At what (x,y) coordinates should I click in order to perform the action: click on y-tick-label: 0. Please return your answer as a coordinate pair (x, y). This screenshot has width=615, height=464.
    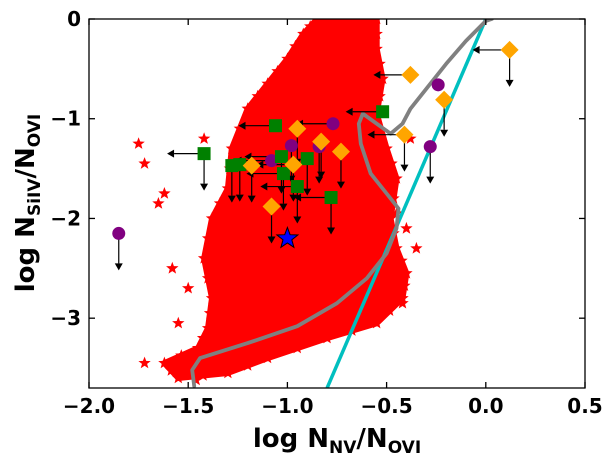
    Looking at the image, I should click on (74, 19).